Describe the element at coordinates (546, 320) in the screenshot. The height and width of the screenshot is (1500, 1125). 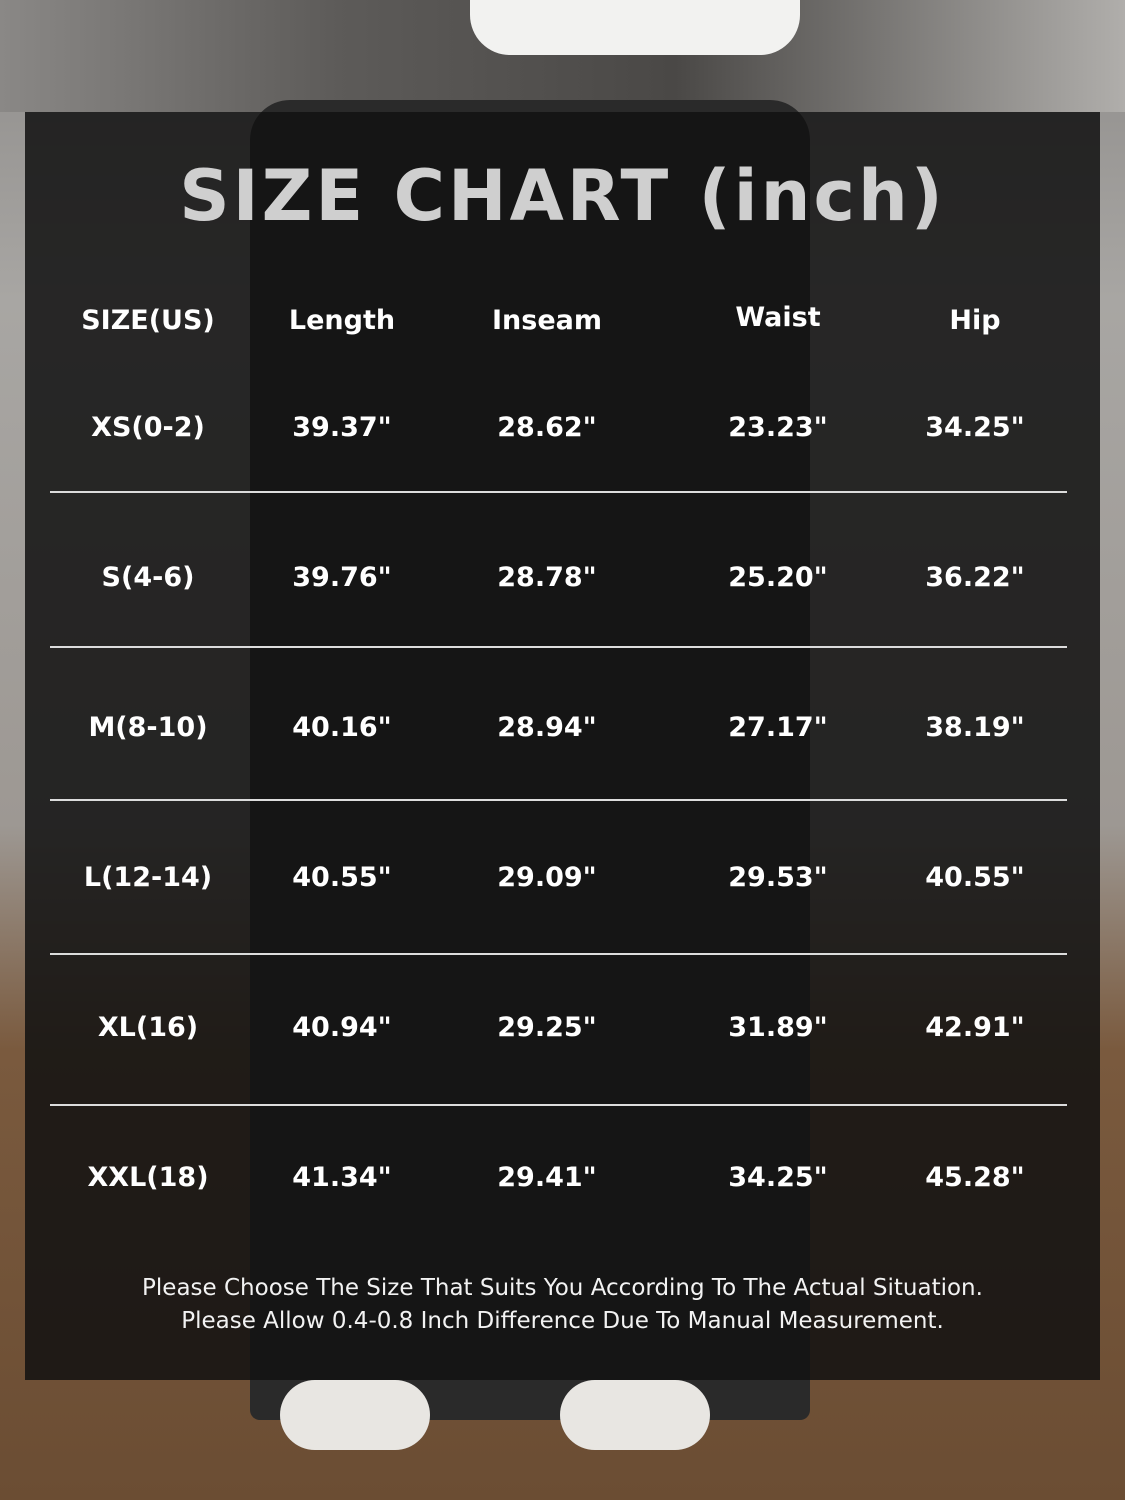
I see `column-header: Inseam` at that location.